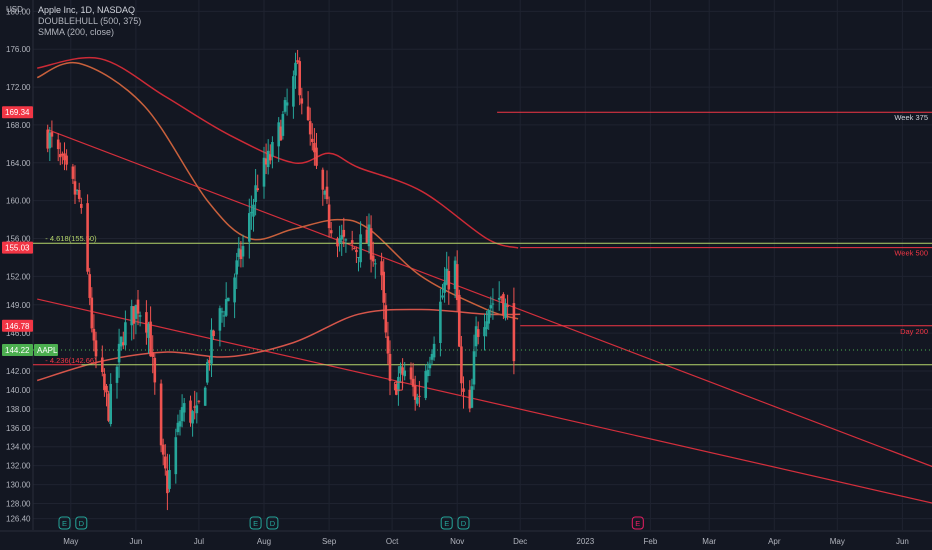 This screenshot has height=550, width=932. I want to click on x-tick-label: 2023, so click(585, 541).